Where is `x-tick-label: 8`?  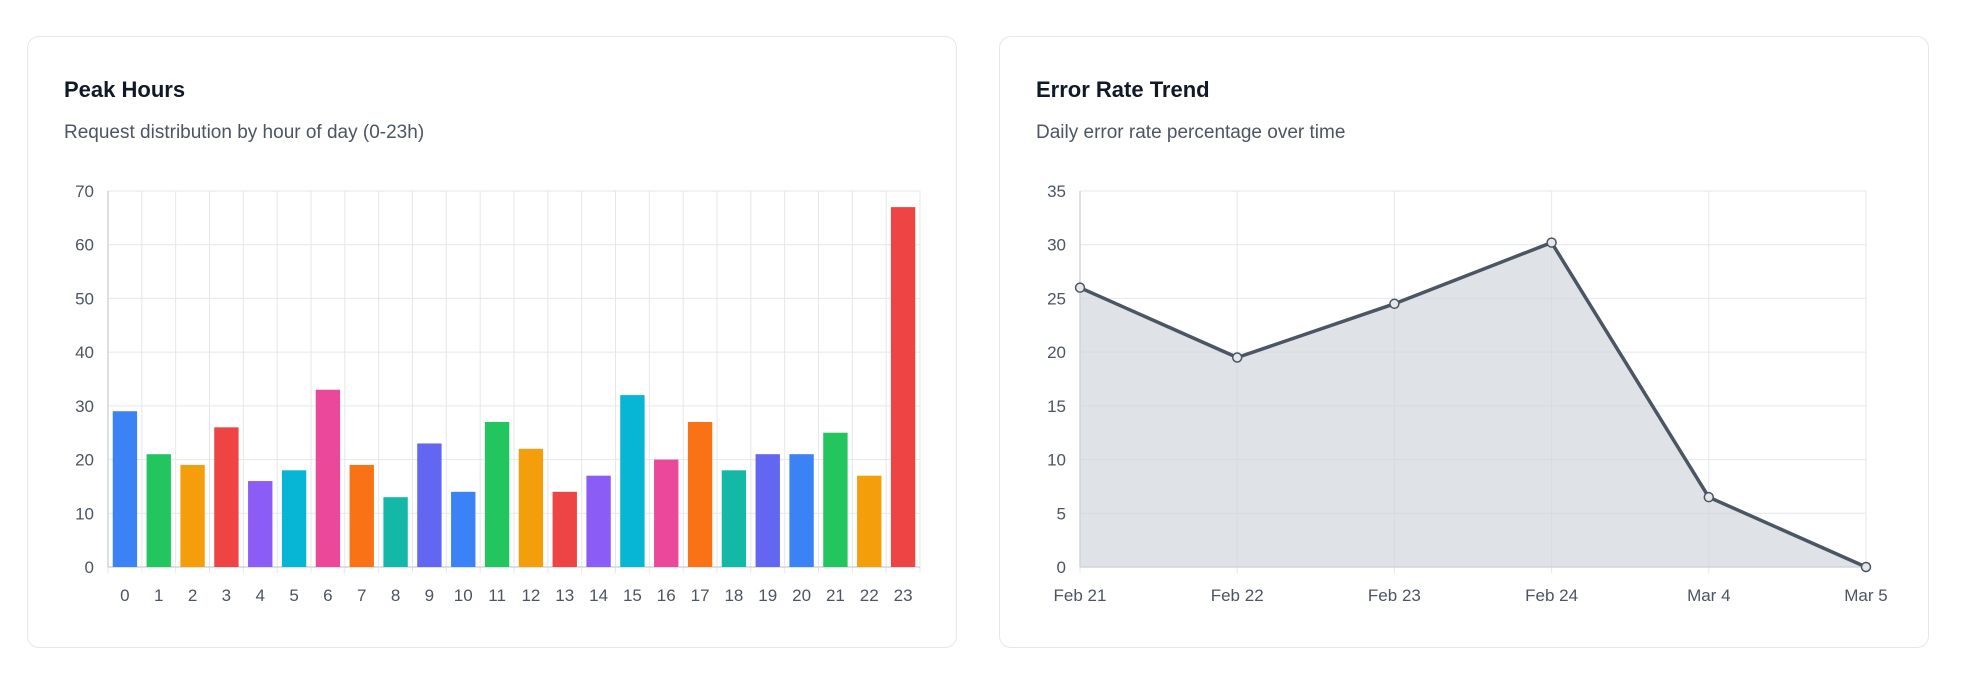
x-tick-label: 8 is located at coordinates (395, 595).